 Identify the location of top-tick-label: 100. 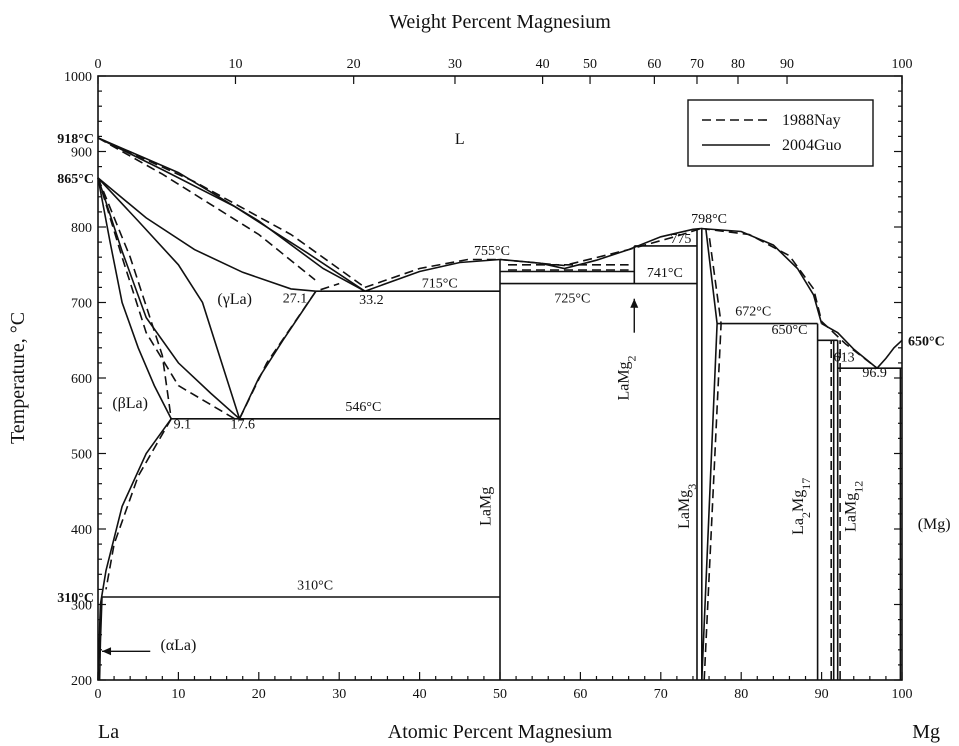
(902, 64).